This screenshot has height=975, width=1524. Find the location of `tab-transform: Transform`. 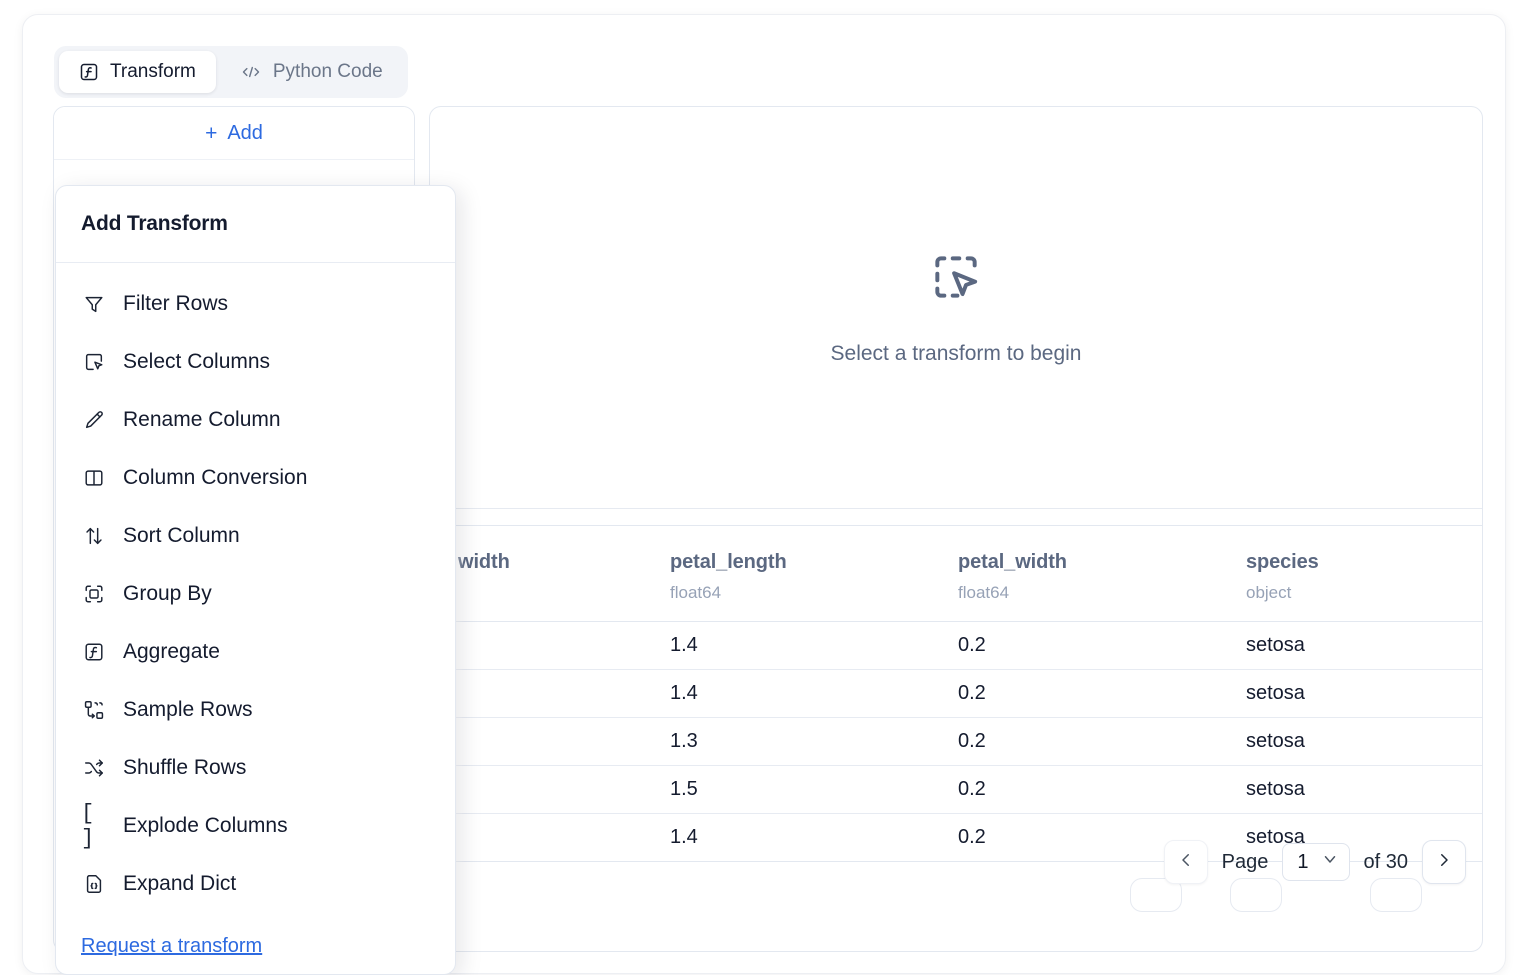

tab-transform: Transform is located at coordinates (137, 72).